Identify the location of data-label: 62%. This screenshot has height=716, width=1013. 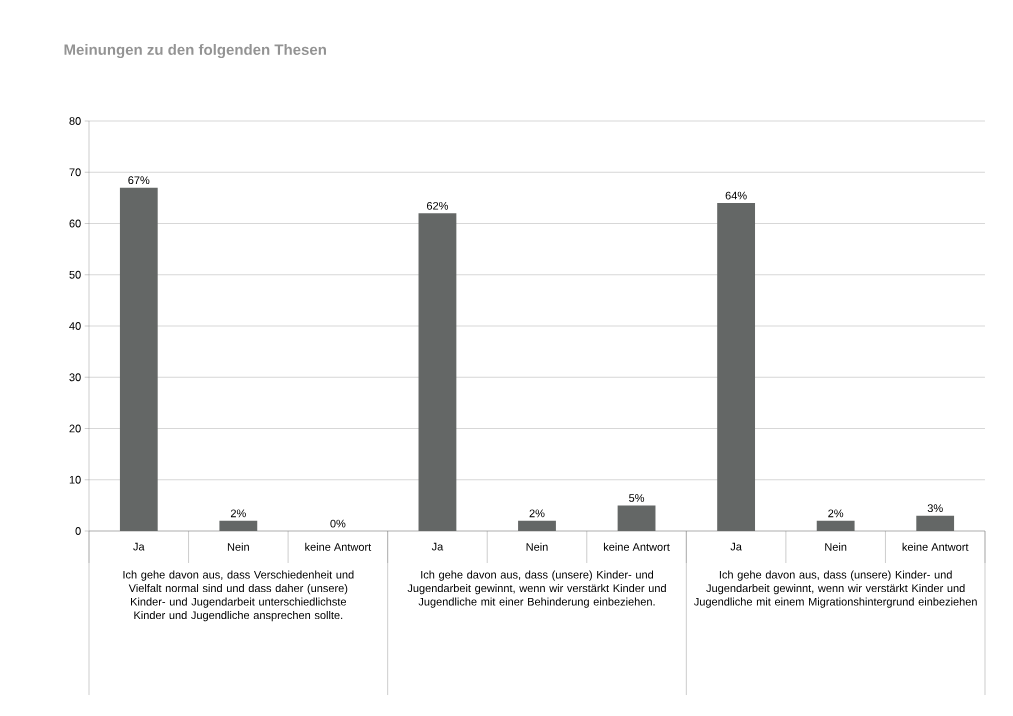
(438, 205).